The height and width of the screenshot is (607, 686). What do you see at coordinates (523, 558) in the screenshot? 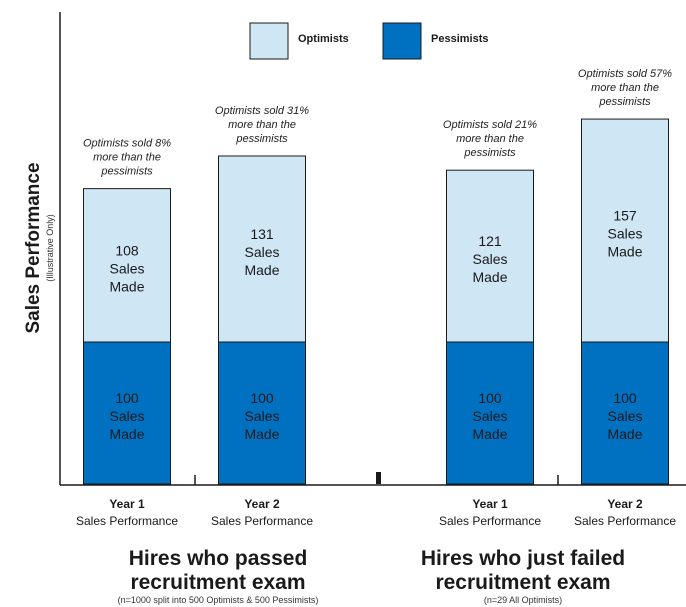
I see `group-title: Hires who just failed` at bounding box center [523, 558].